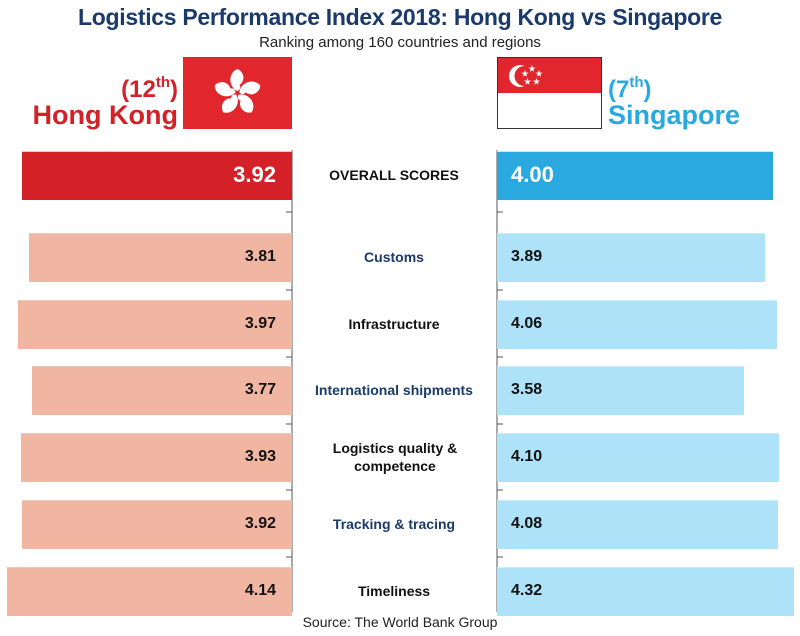 The height and width of the screenshot is (636, 800). Describe the element at coordinates (527, 256) in the screenshot. I see `value-label-singapore-1: 3.89` at that location.